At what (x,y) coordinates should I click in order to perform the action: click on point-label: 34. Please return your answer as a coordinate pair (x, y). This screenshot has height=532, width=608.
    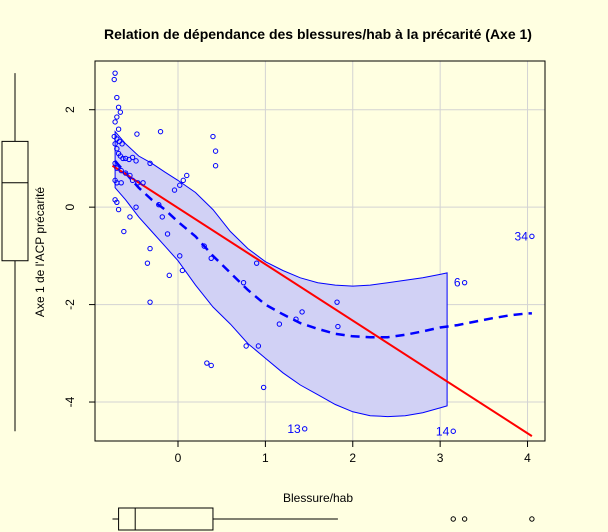
    Looking at the image, I should click on (522, 236).